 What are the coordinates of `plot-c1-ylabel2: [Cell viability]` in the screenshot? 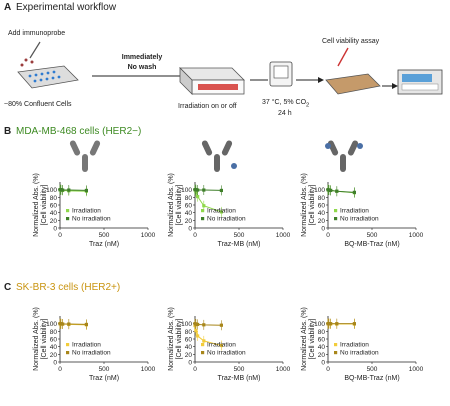 It's located at (44, 339).